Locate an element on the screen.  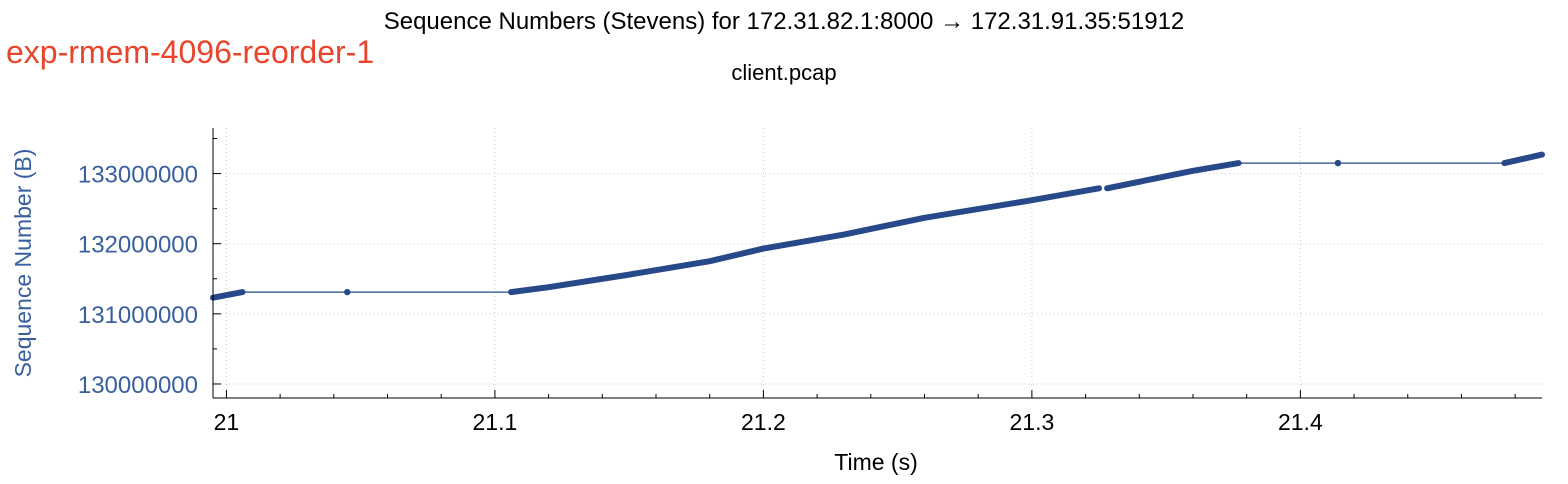
x-tick-label: 21.2 is located at coordinates (763, 422).